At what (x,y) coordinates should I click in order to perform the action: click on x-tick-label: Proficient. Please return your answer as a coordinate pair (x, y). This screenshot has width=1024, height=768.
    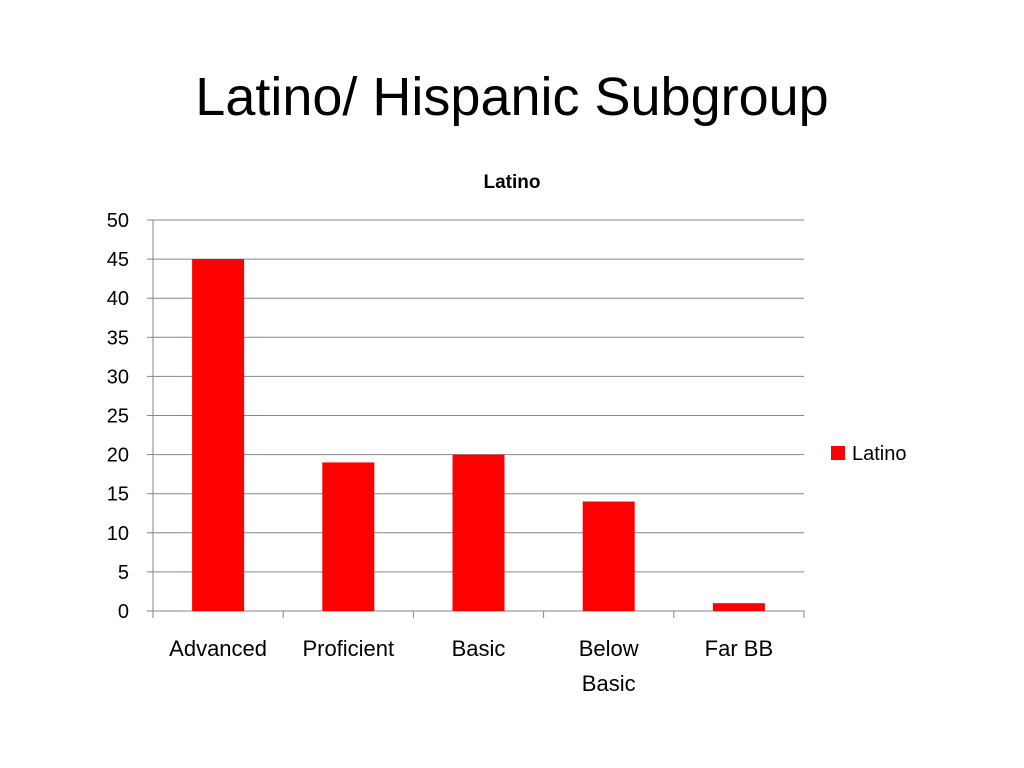
    Looking at the image, I should click on (348, 648).